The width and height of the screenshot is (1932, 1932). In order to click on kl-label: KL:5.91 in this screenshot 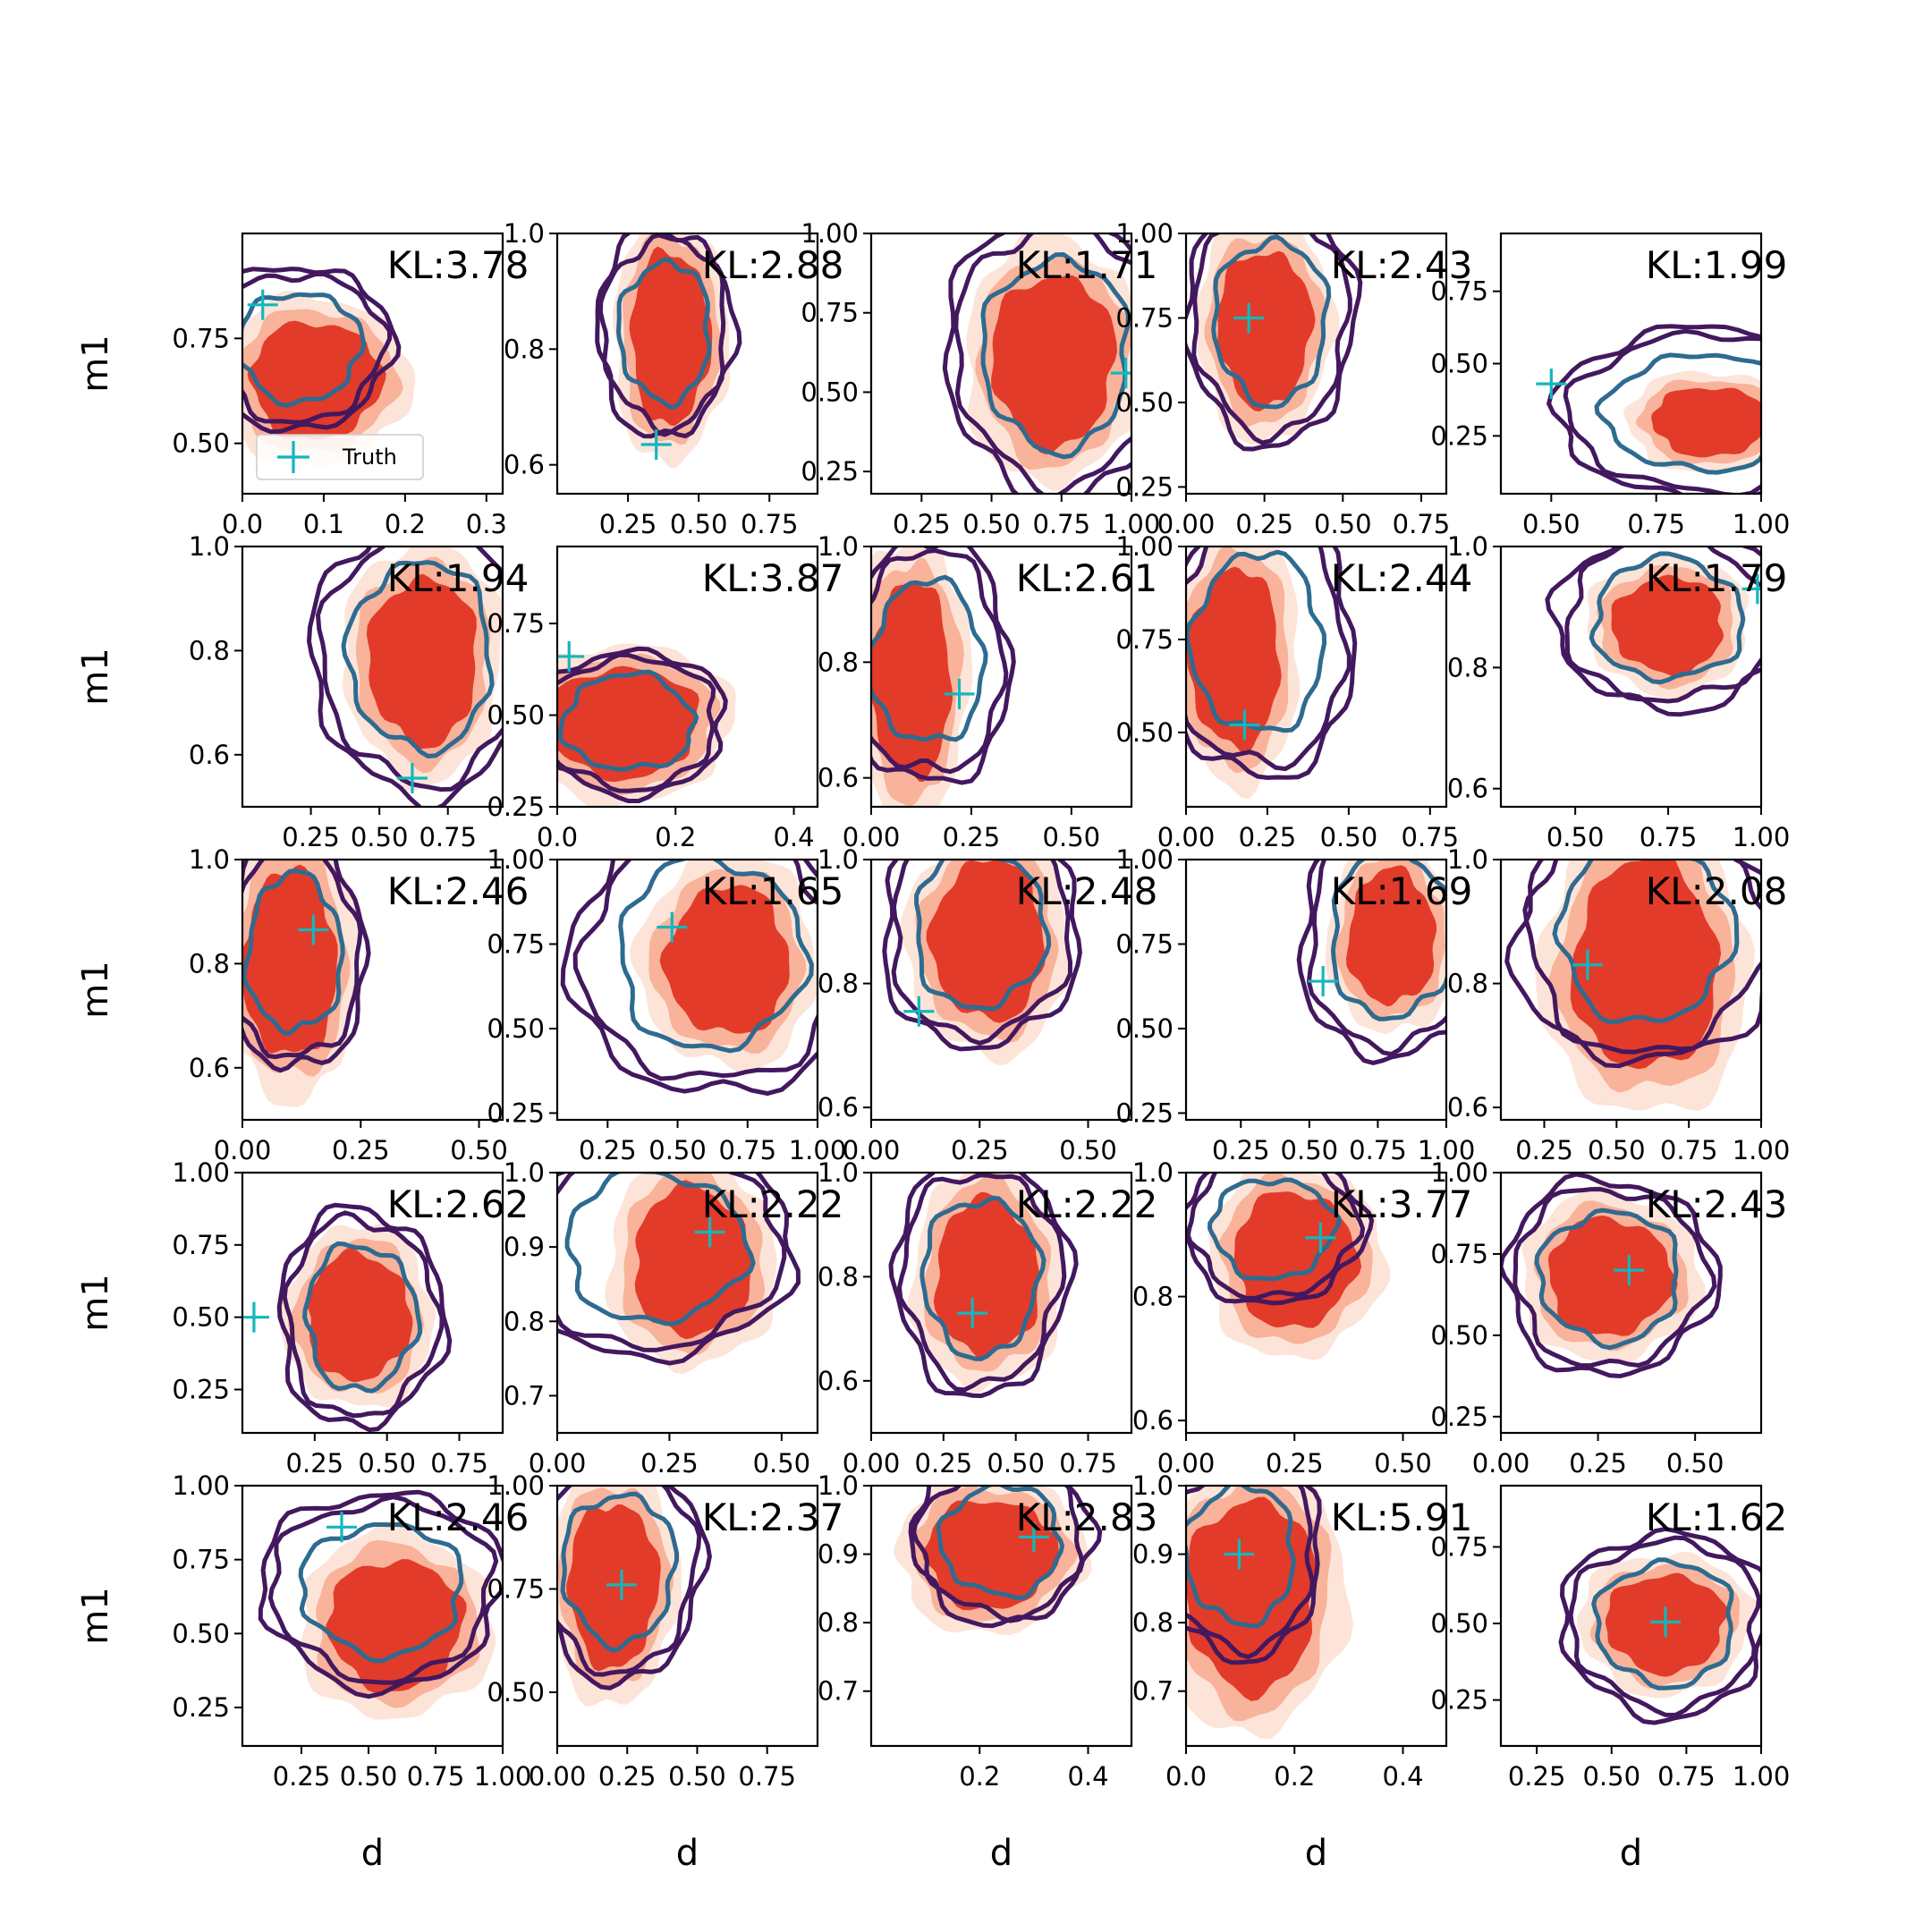, I will do `click(1402, 1517)`.